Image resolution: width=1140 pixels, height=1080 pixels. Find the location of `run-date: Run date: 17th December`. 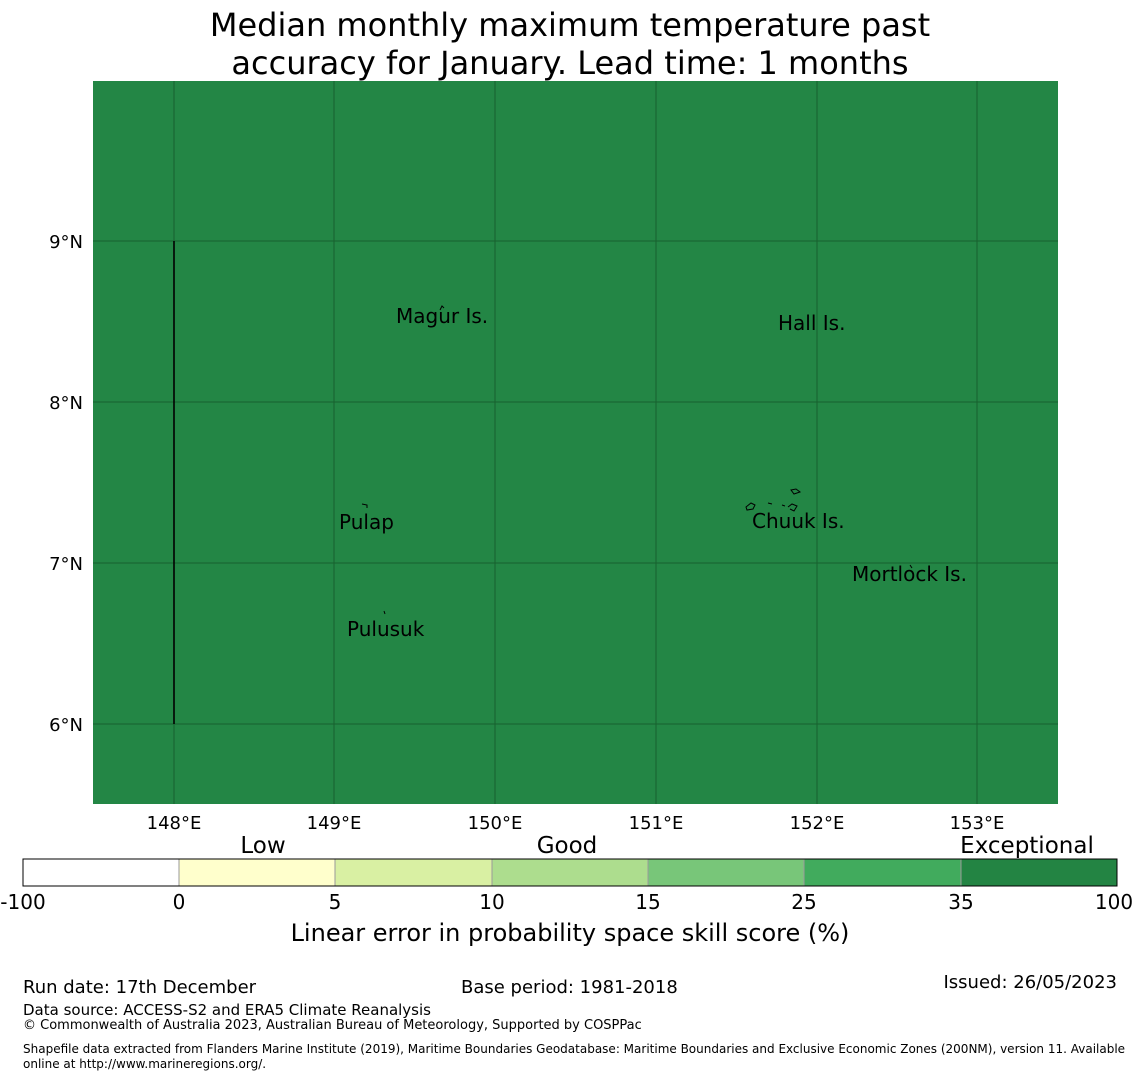

run-date: Run date: 17th December is located at coordinates (140, 987).